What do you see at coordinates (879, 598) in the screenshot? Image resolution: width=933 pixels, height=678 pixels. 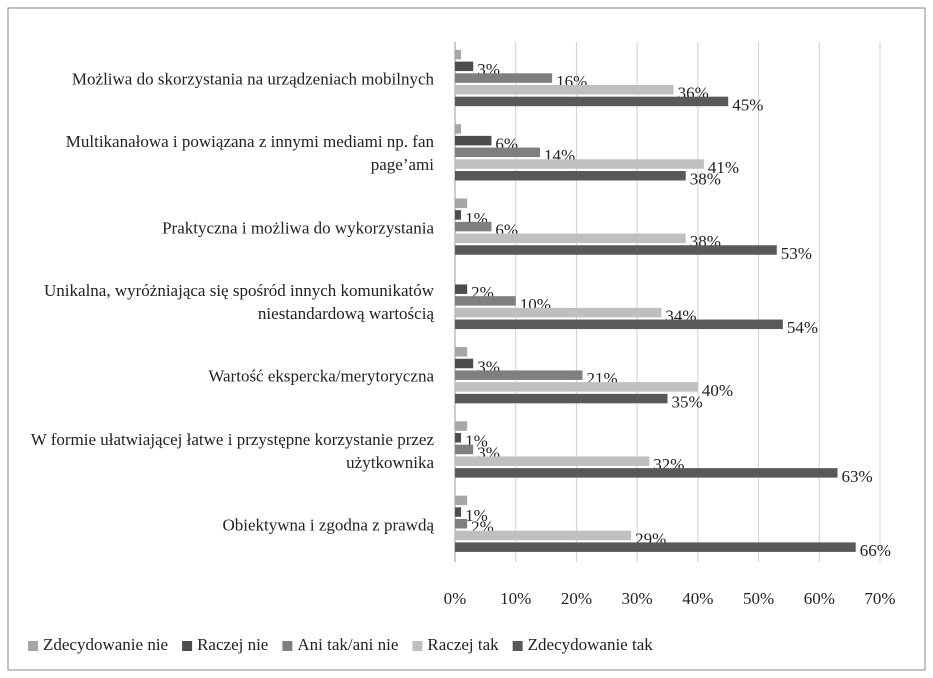 I see `x-tick-label: 70%` at bounding box center [879, 598].